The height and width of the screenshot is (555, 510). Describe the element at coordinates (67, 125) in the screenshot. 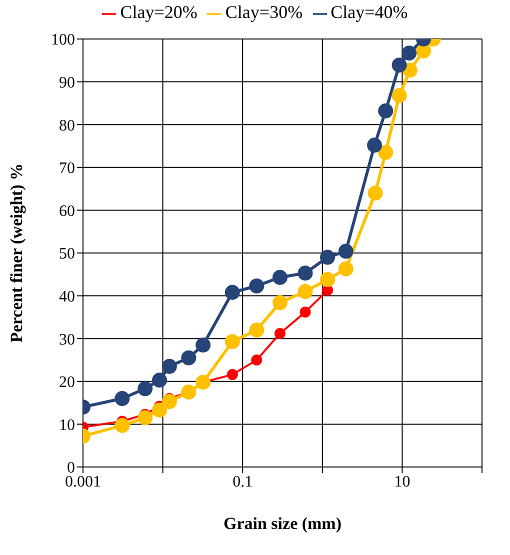

I see `y-tick-label: 80` at that location.